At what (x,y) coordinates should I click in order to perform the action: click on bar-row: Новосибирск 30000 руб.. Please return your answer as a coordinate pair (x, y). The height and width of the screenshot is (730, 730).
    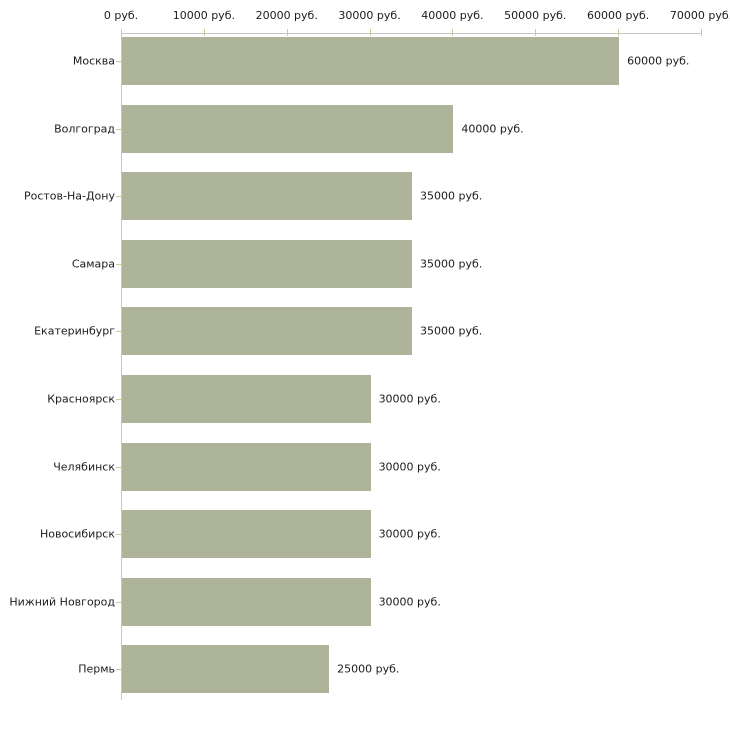
    Looking at the image, I should click on (365, 540).